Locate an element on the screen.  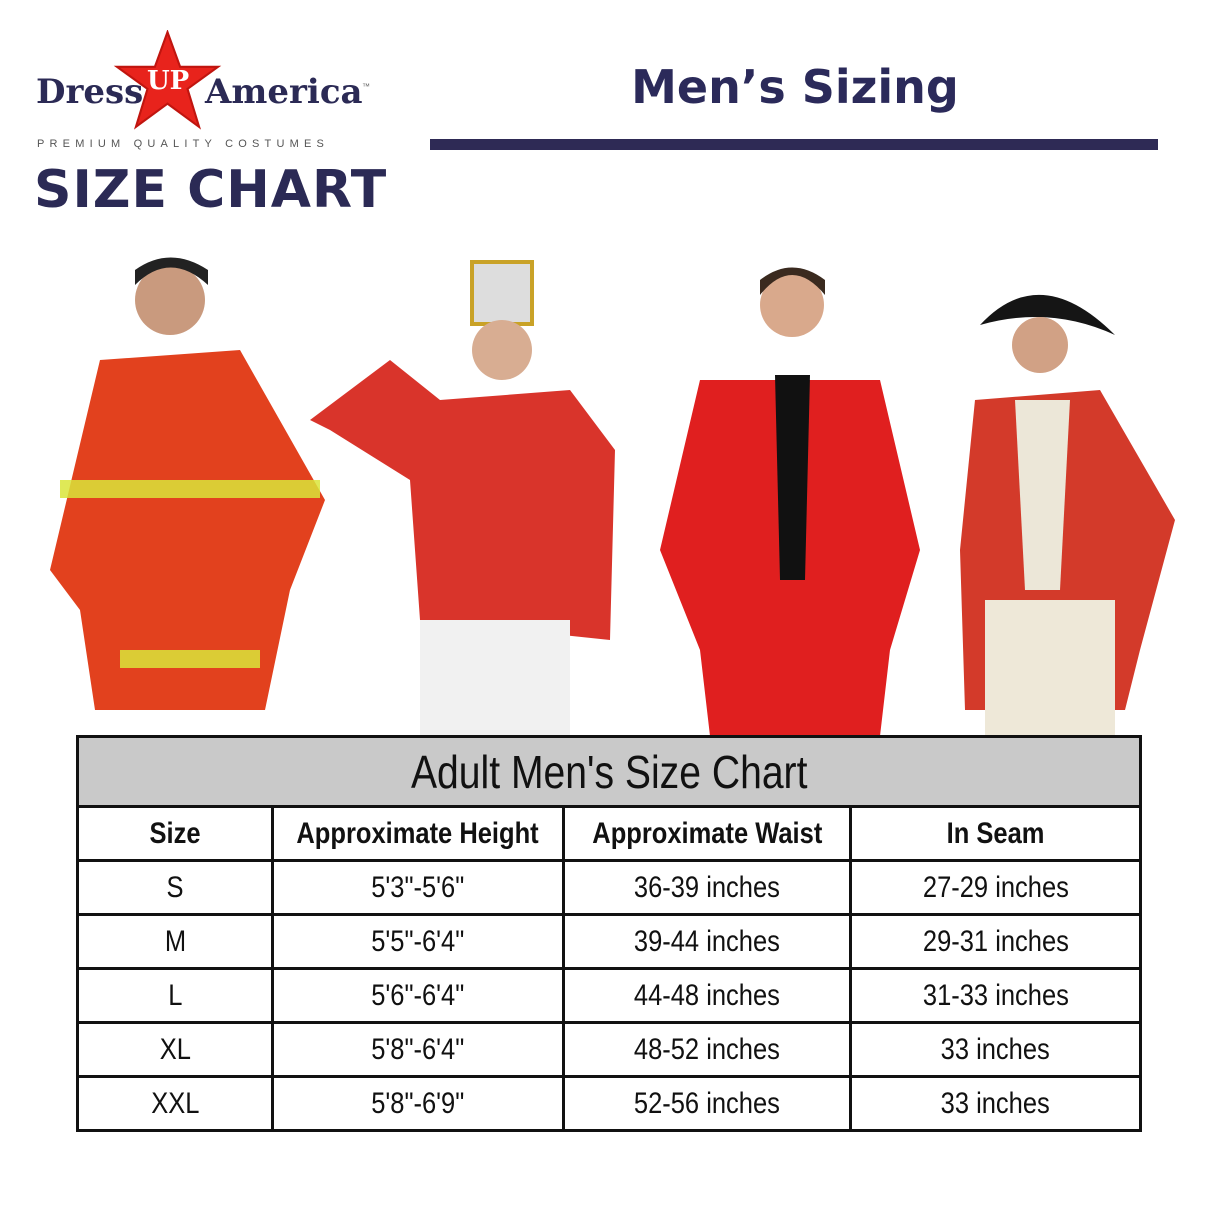
colonial-redcoat-costume is located at coordinates (1067, 515).